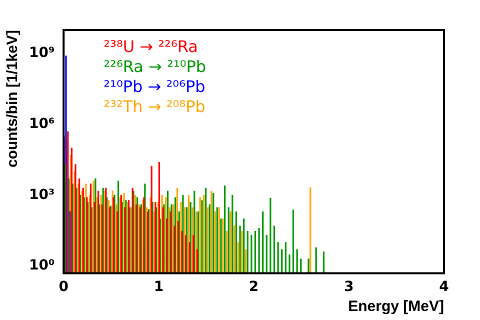 Image resolution: width=480 pixels, height=320 pixels. What do you see at coordinates (444, 287) in the screenshot?
I see `x-tick-label: 4` at bounding box center [444, 287].